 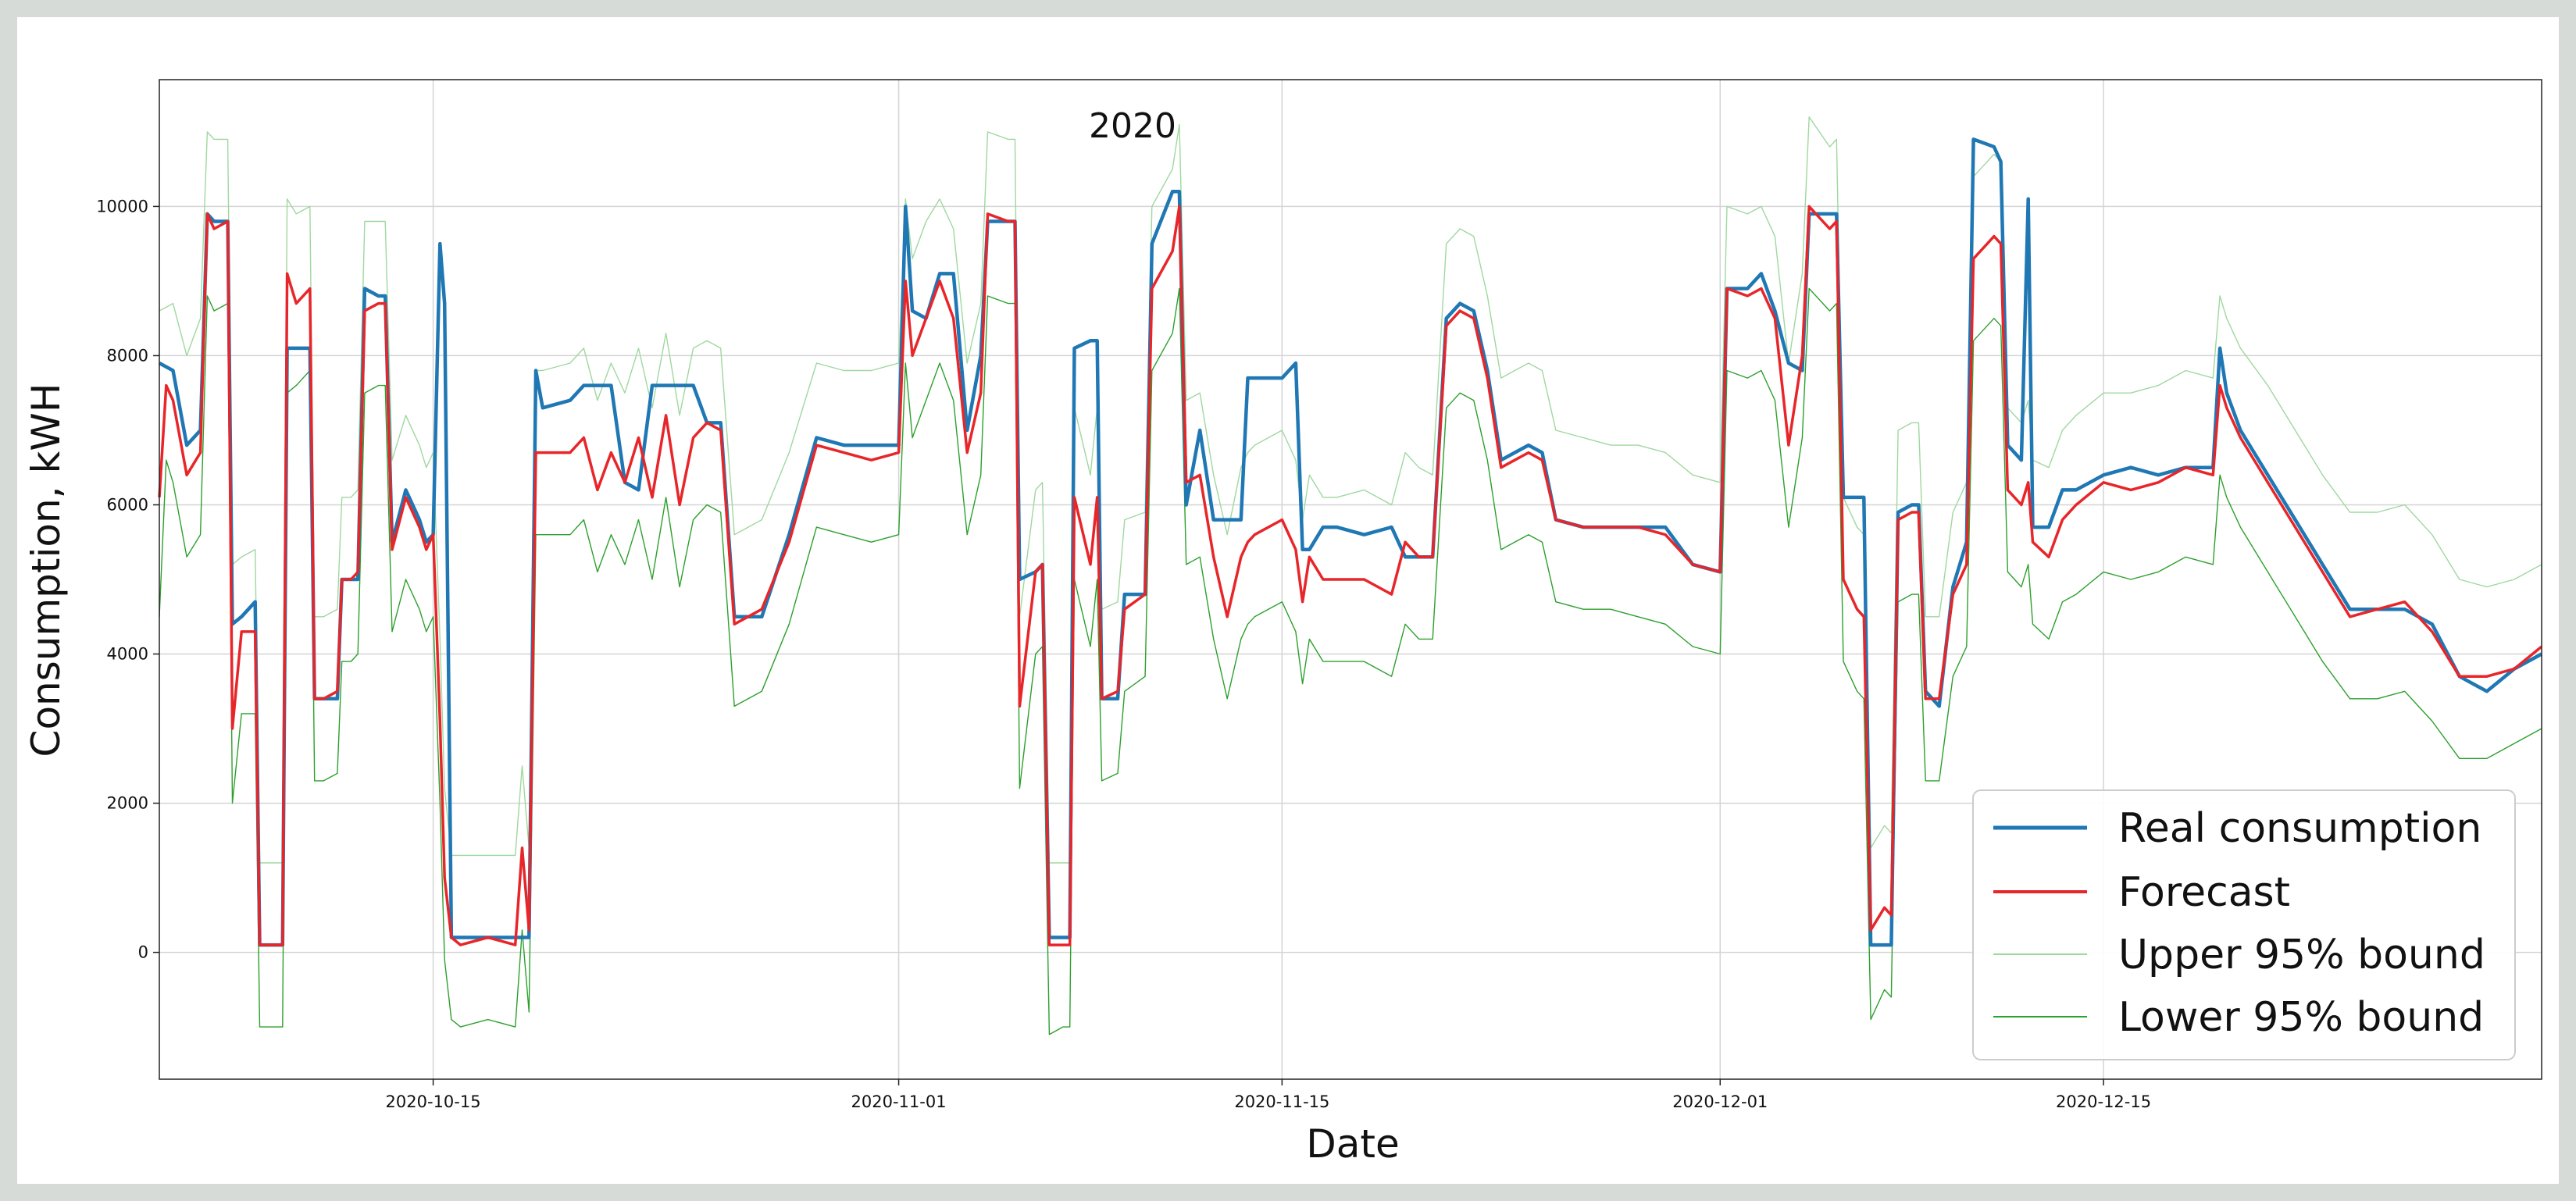 I want to click on x-tick-label: 2020-11-15, so click(x=1281, y=1101).